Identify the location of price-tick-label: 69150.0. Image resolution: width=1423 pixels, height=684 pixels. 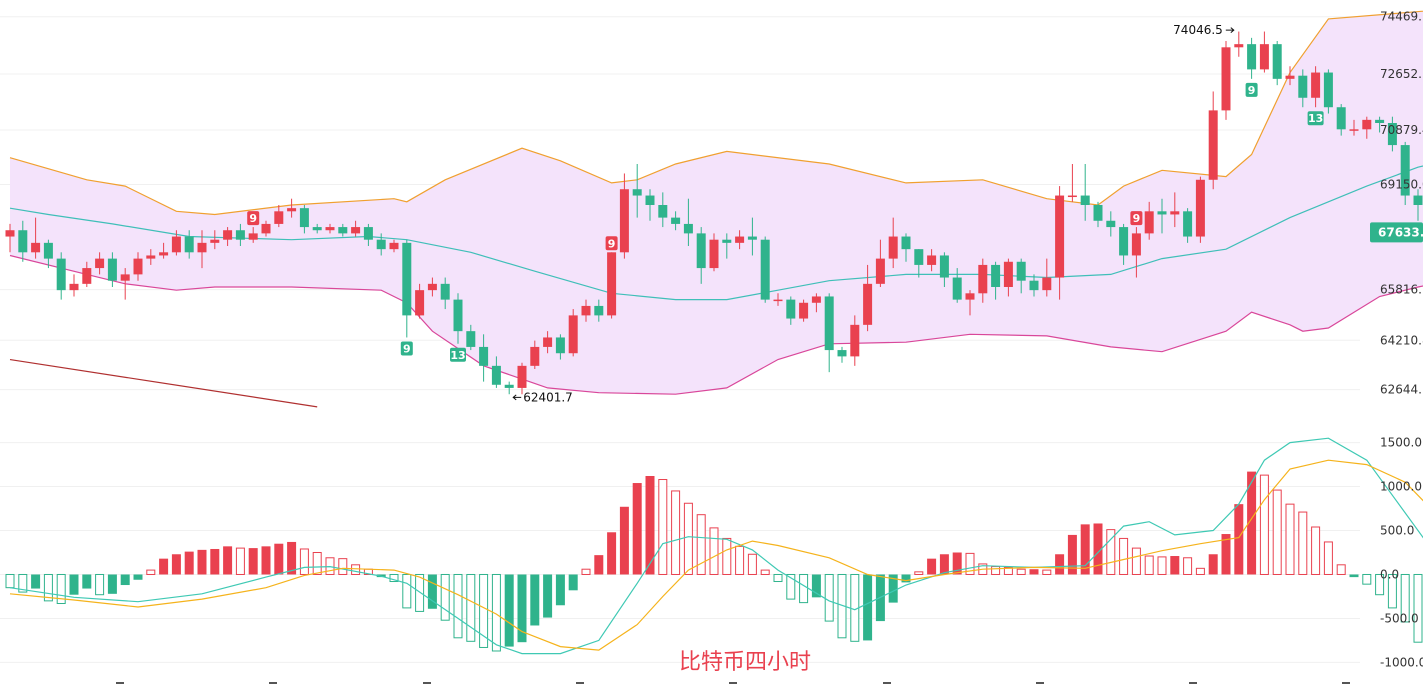
(1401, 185).